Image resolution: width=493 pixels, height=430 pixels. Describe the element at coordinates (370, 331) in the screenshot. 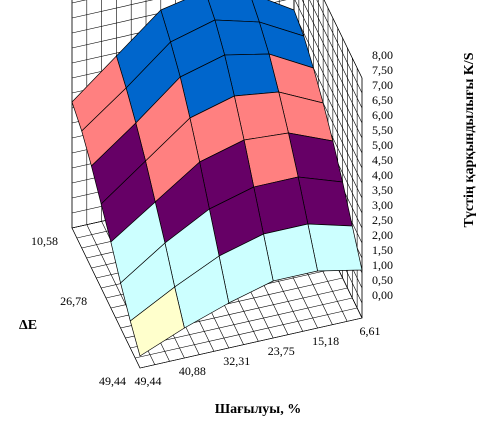

I see `x-tick-label: 6,61` at that location.